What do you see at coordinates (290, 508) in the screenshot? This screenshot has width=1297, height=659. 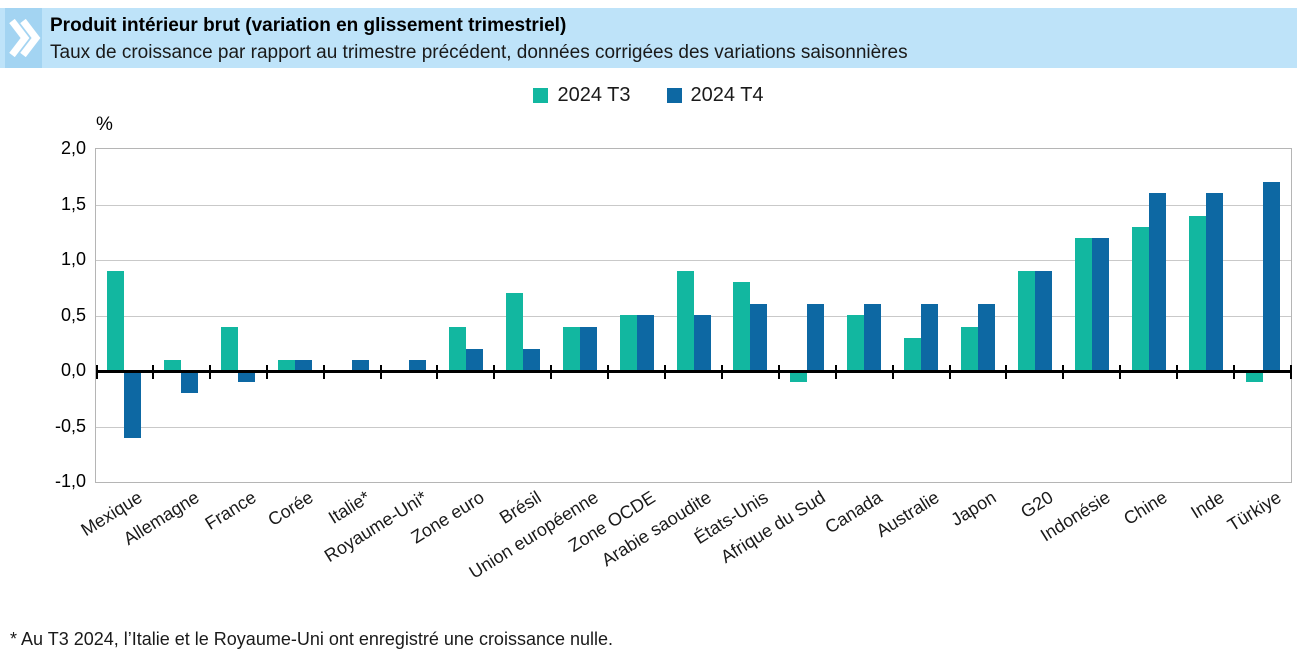 I see `x-axis-label: Corée` at bounding box center [290, 508].